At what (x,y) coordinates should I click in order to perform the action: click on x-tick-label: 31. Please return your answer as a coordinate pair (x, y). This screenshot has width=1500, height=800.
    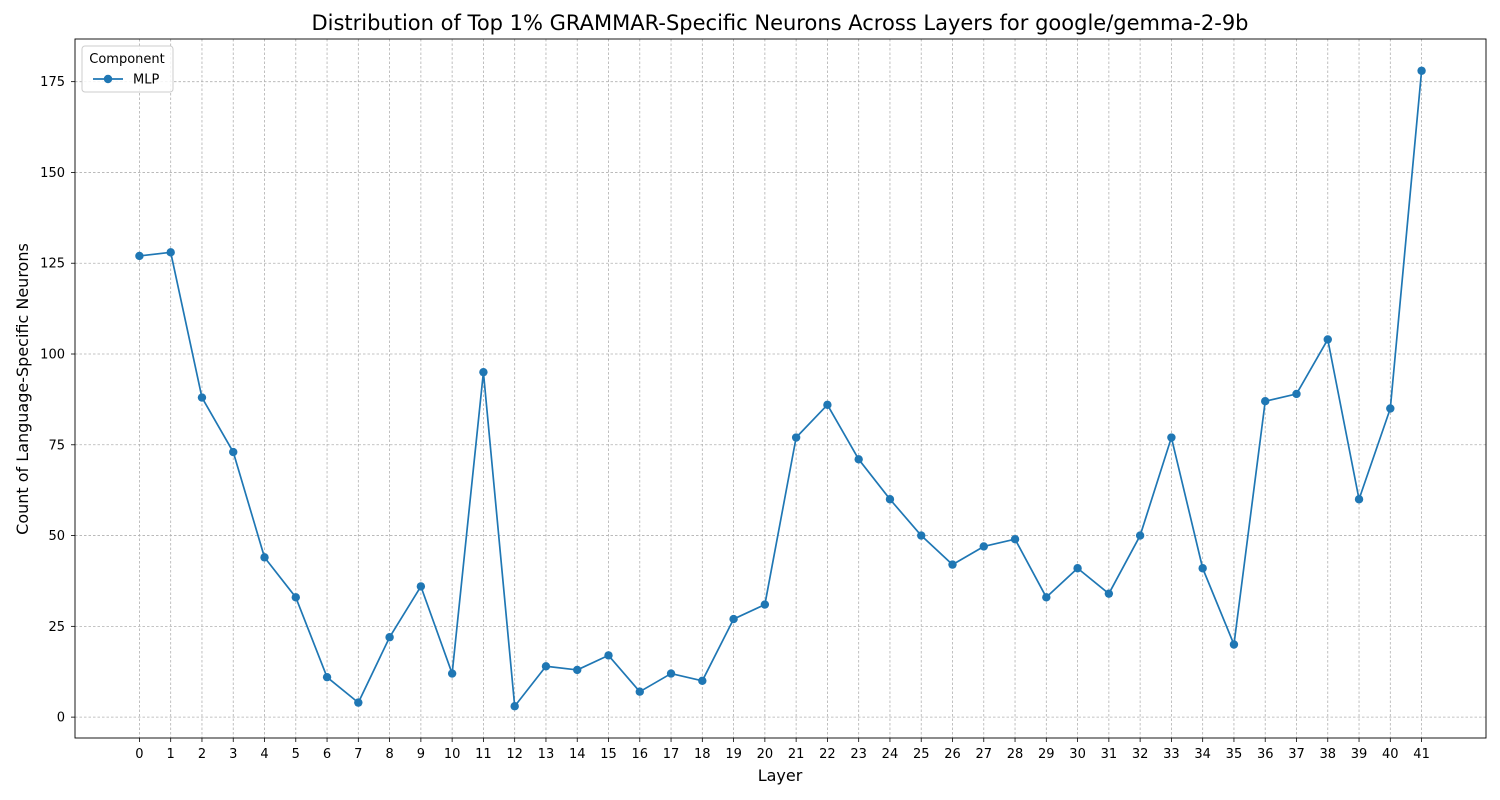
    Looking at the image, I should click on (1109, 754).